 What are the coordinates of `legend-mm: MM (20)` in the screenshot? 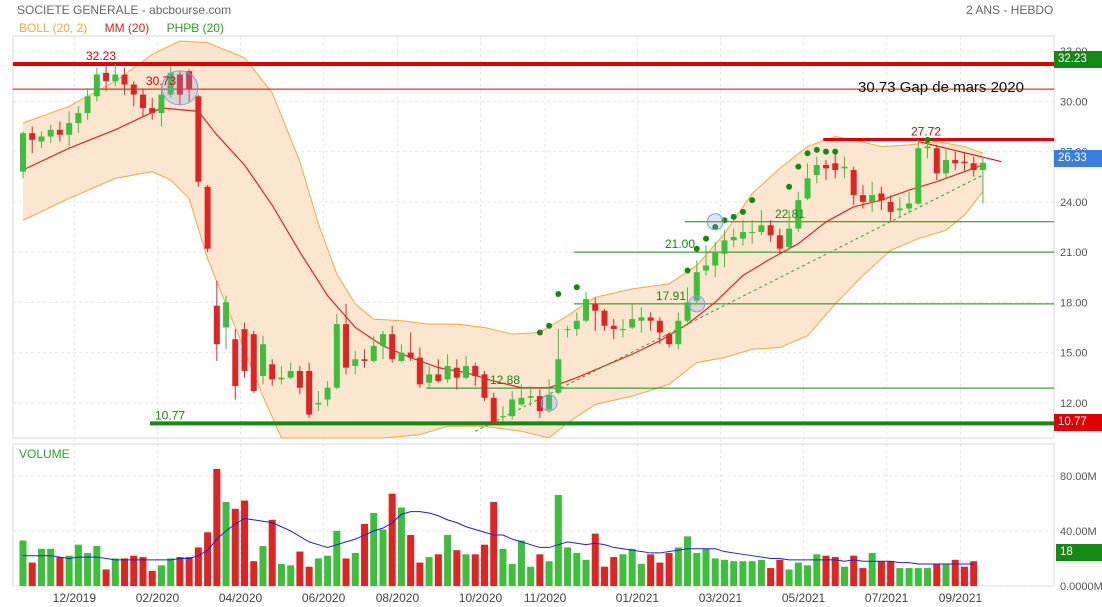 It's located at (127, 28).